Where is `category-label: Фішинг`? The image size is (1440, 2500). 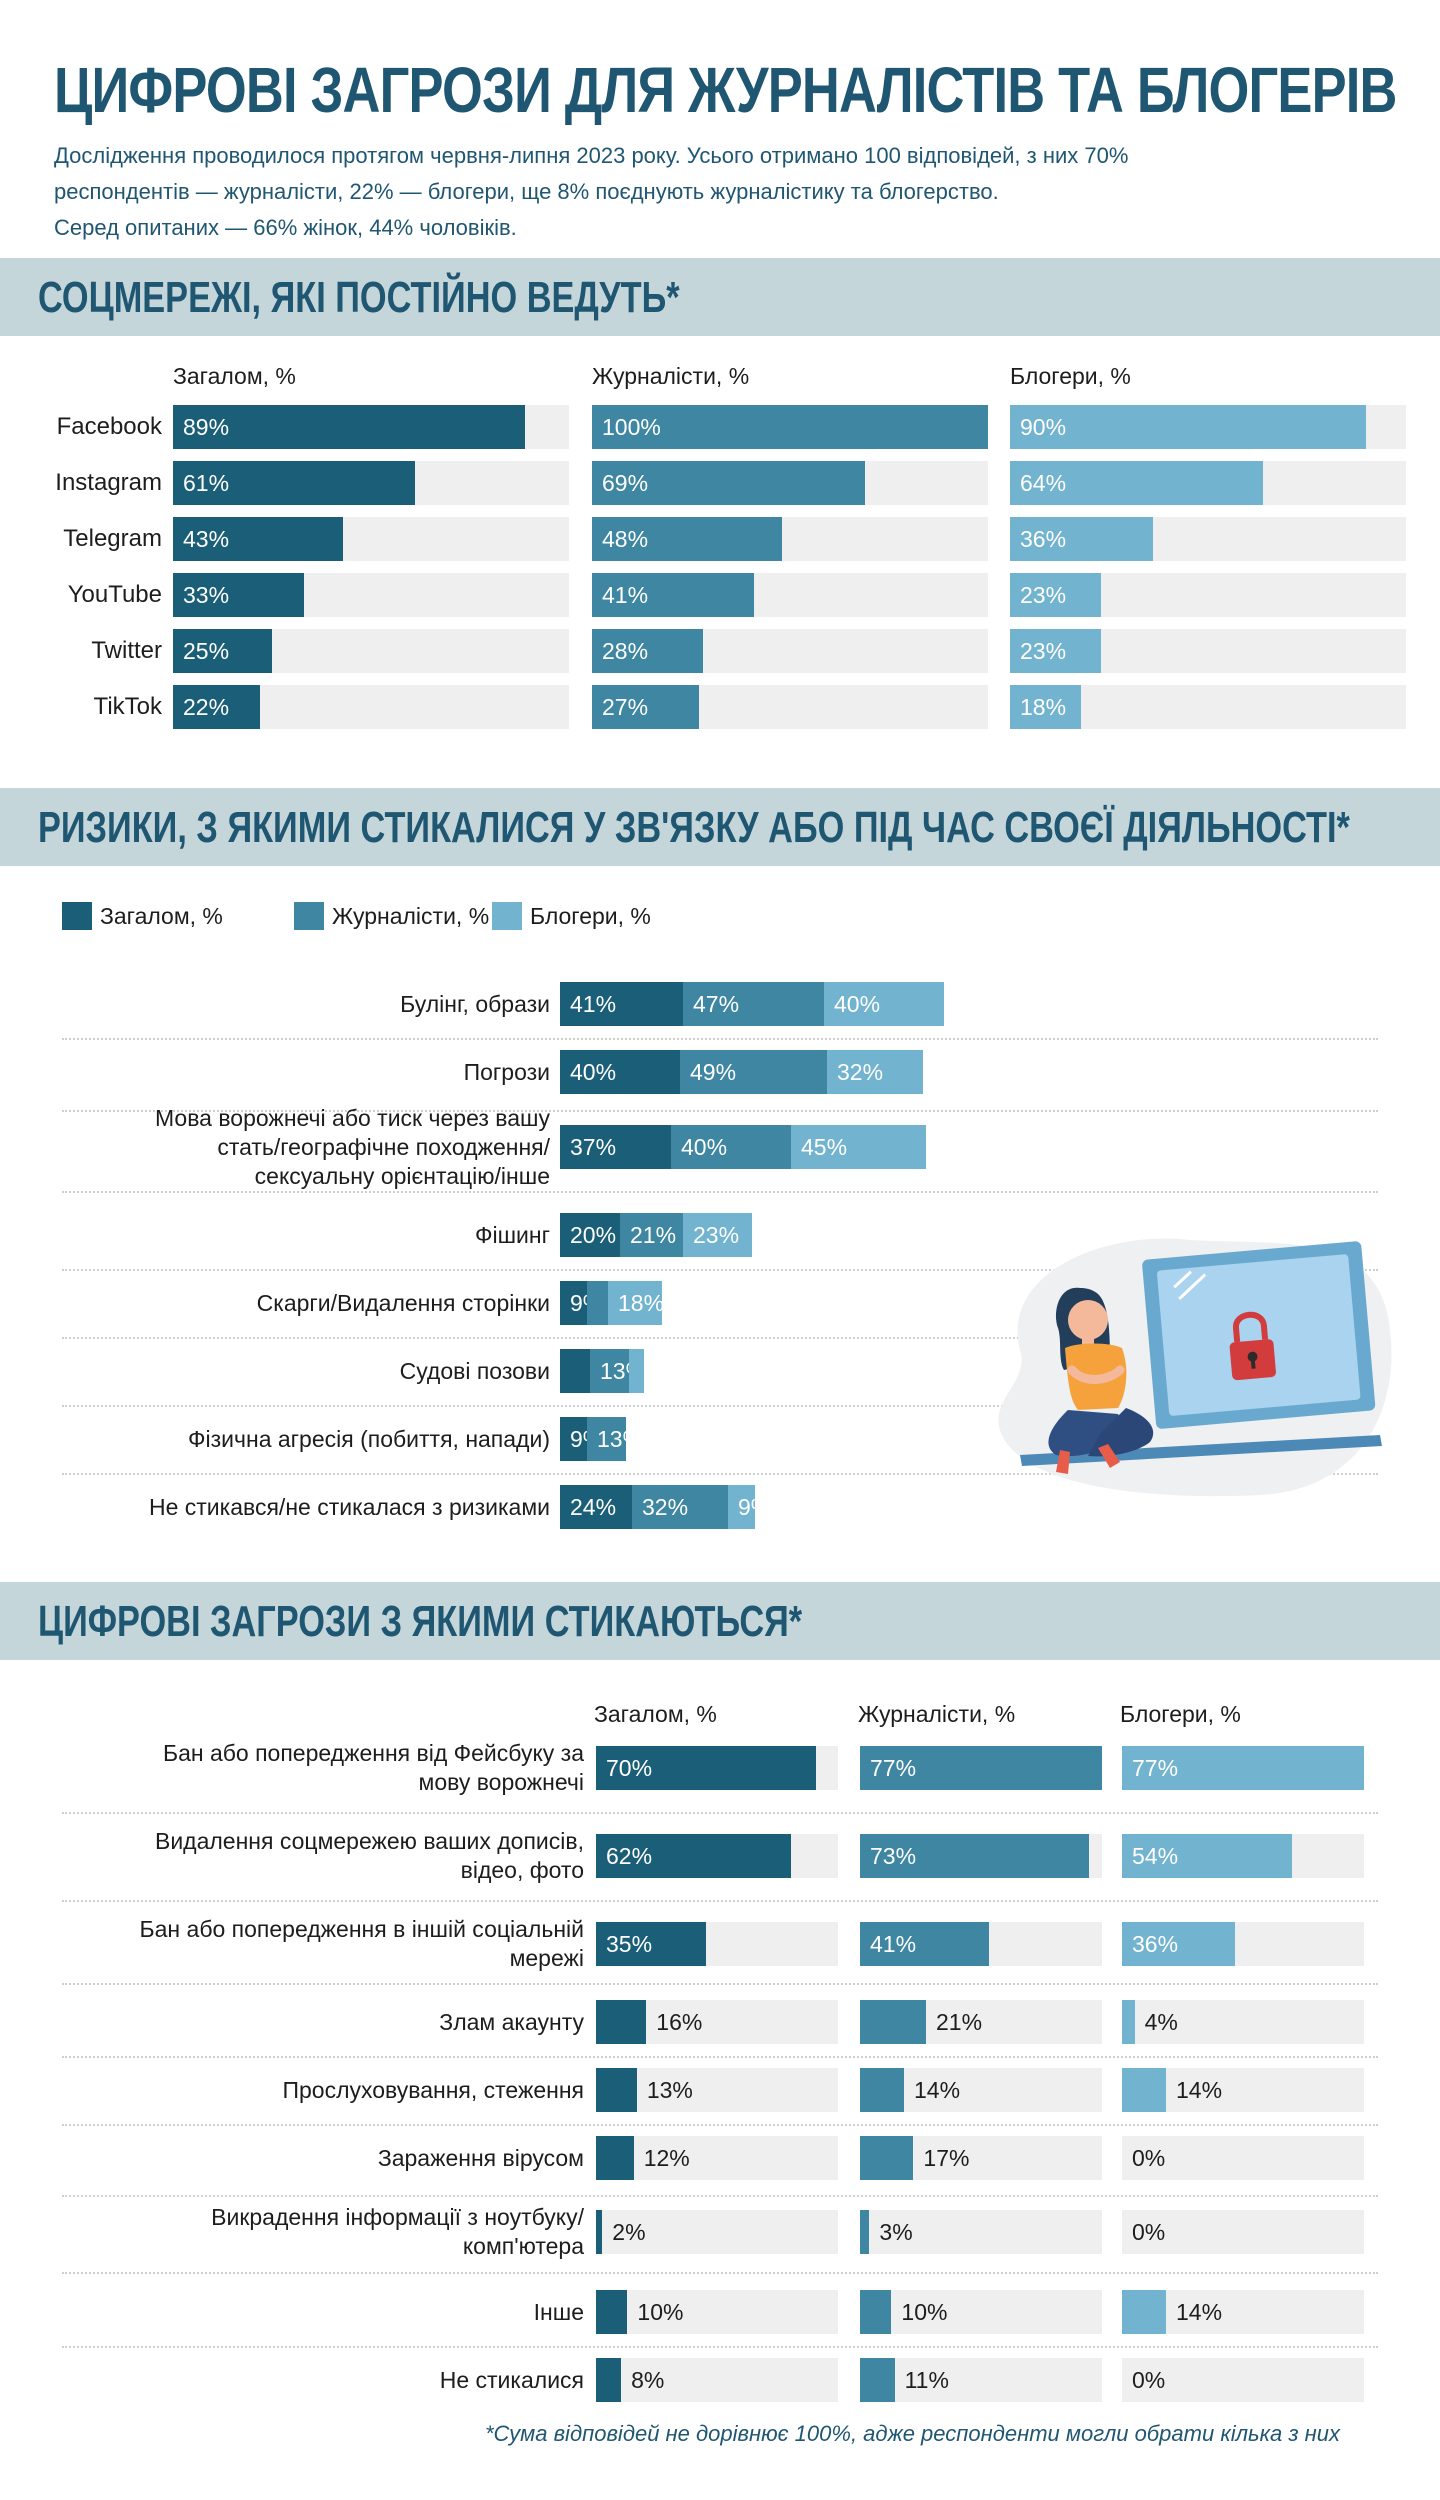
category-label: Фішинг is located at coordinates (512, 1235).